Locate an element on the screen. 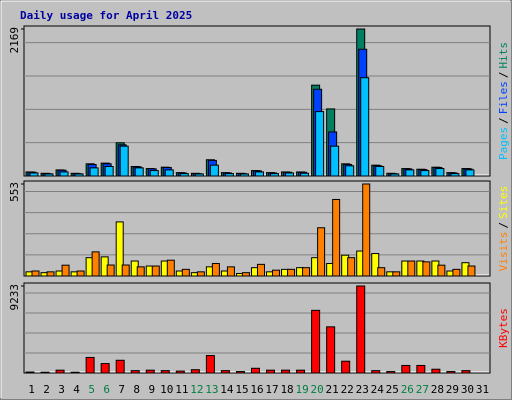 The height and width of the screenshot is (400, 512). legend: Visits / Sites is located at coordinates (503, 229).